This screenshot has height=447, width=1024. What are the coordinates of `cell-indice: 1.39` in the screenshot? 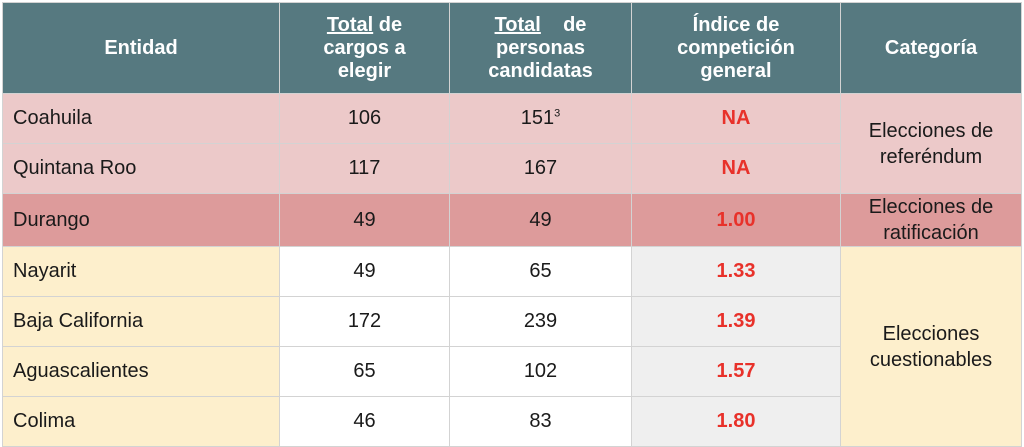 It's located at (736, 321).